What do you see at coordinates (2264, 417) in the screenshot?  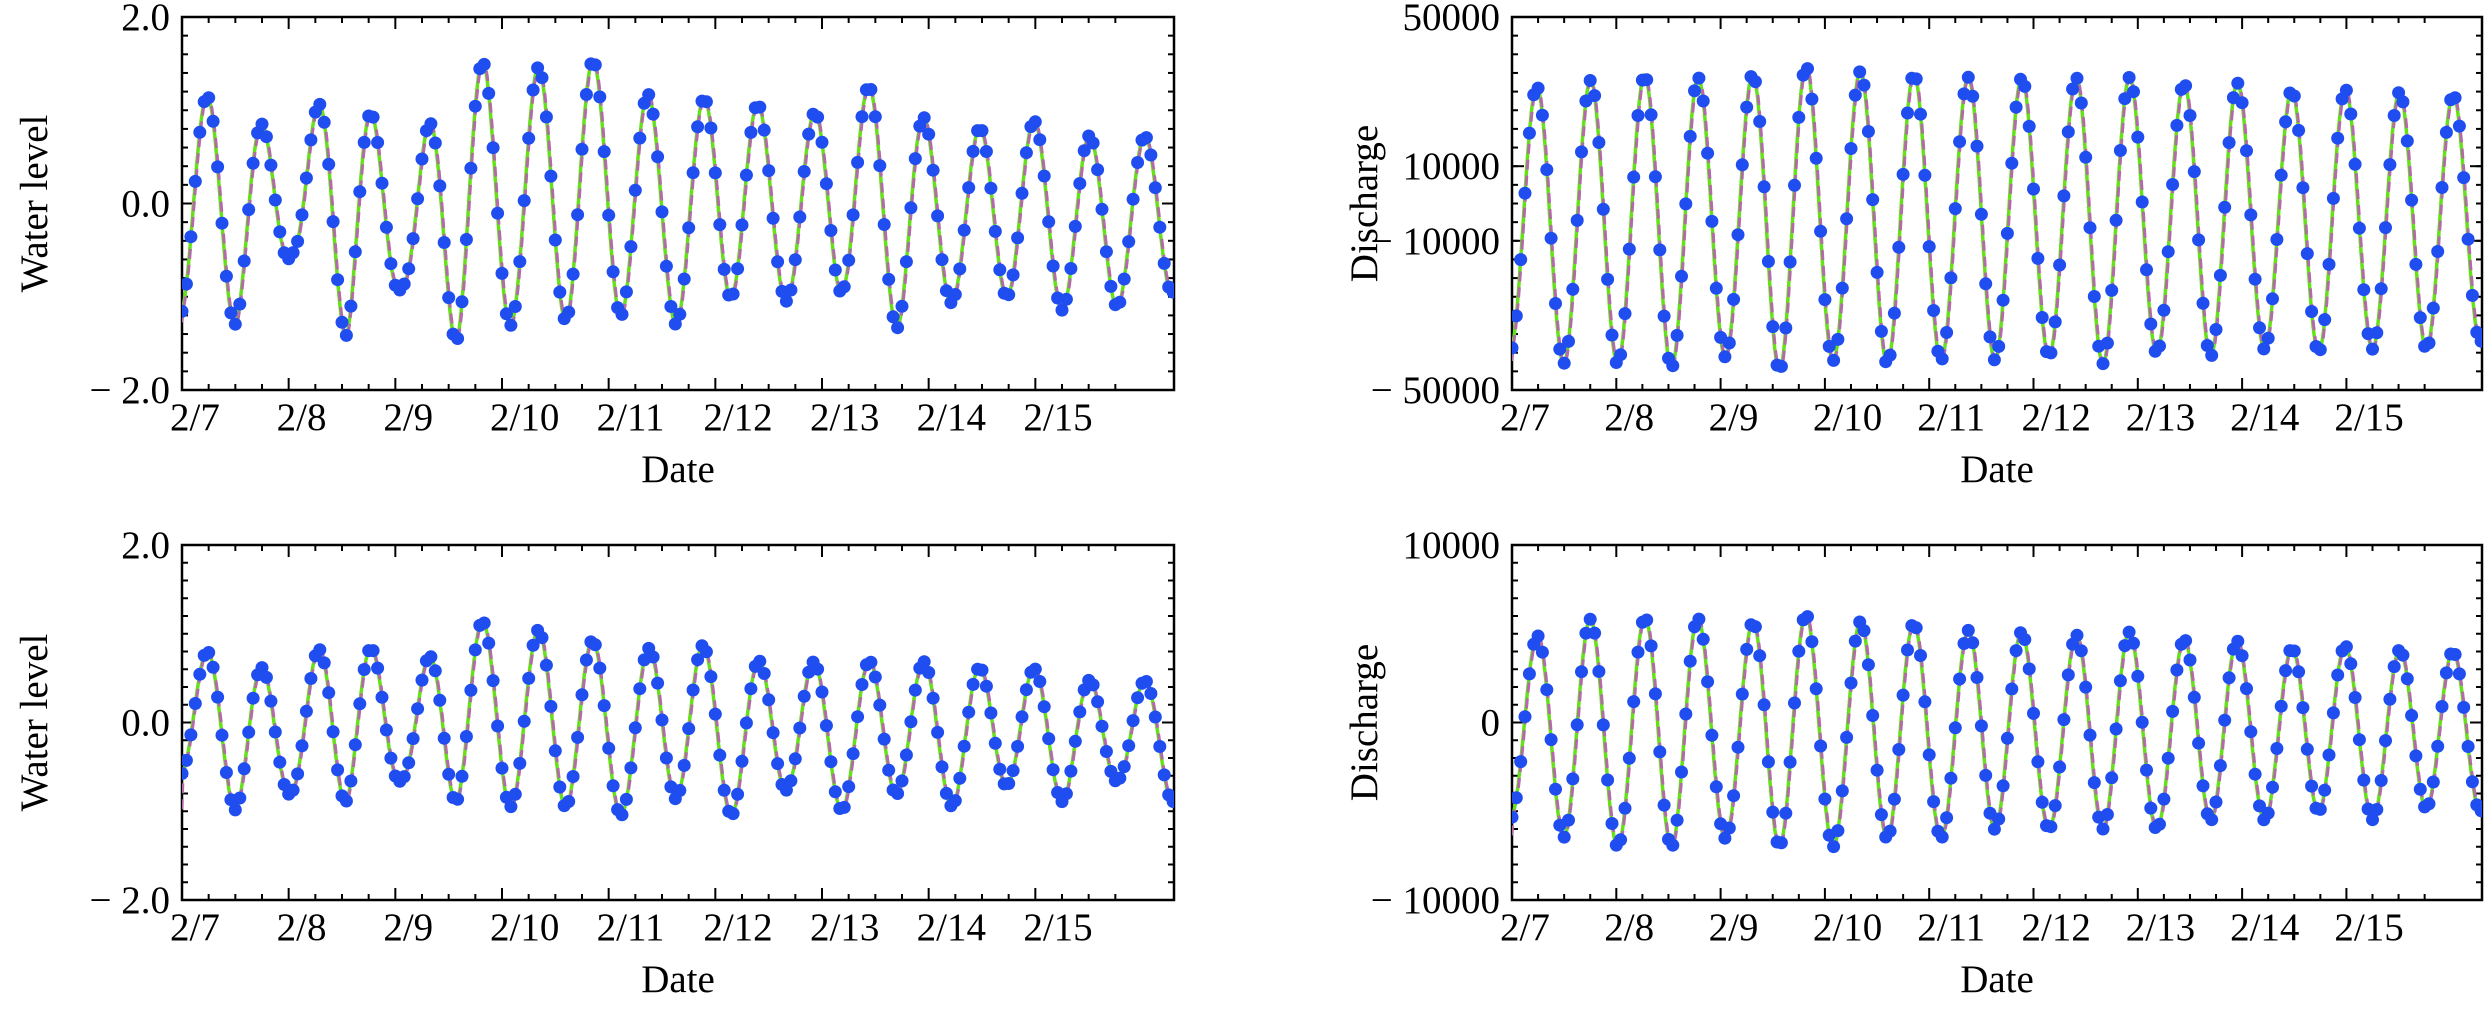 I see `x-tick-label: 2/14` at bounding box center [2264, 417].